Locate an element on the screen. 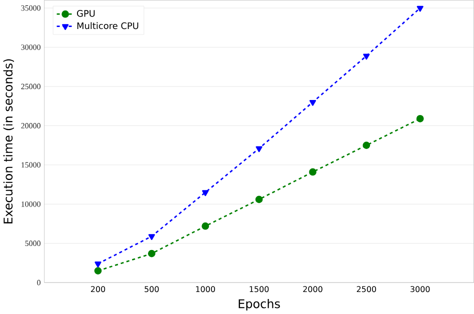 Image resolution: width=474 pixels, height=314 pixels. x-axis-title: Epochs is located at coordinates (259, 305).